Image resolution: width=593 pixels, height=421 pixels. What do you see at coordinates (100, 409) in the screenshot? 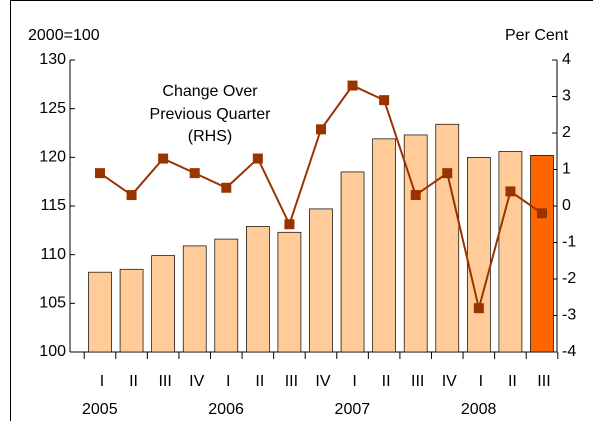
I see `year-label: 2005` at bounding box center [100, 409].